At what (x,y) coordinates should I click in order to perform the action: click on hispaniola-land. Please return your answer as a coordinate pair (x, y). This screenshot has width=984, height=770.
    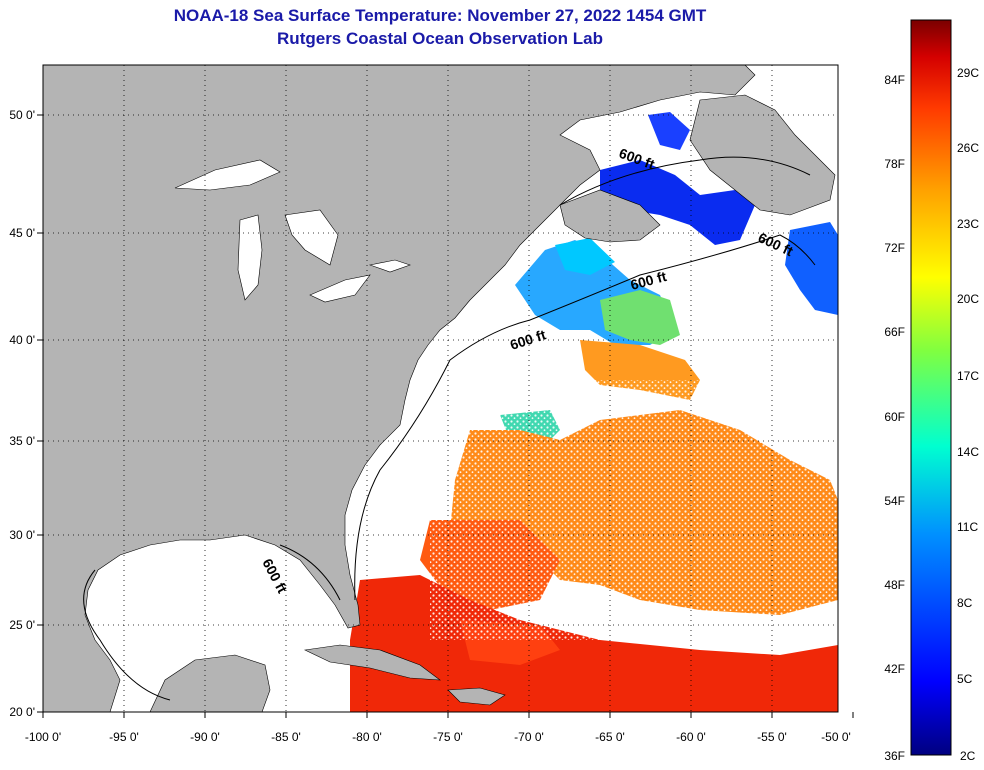
    Looking at the image, I should click on (476, 696).